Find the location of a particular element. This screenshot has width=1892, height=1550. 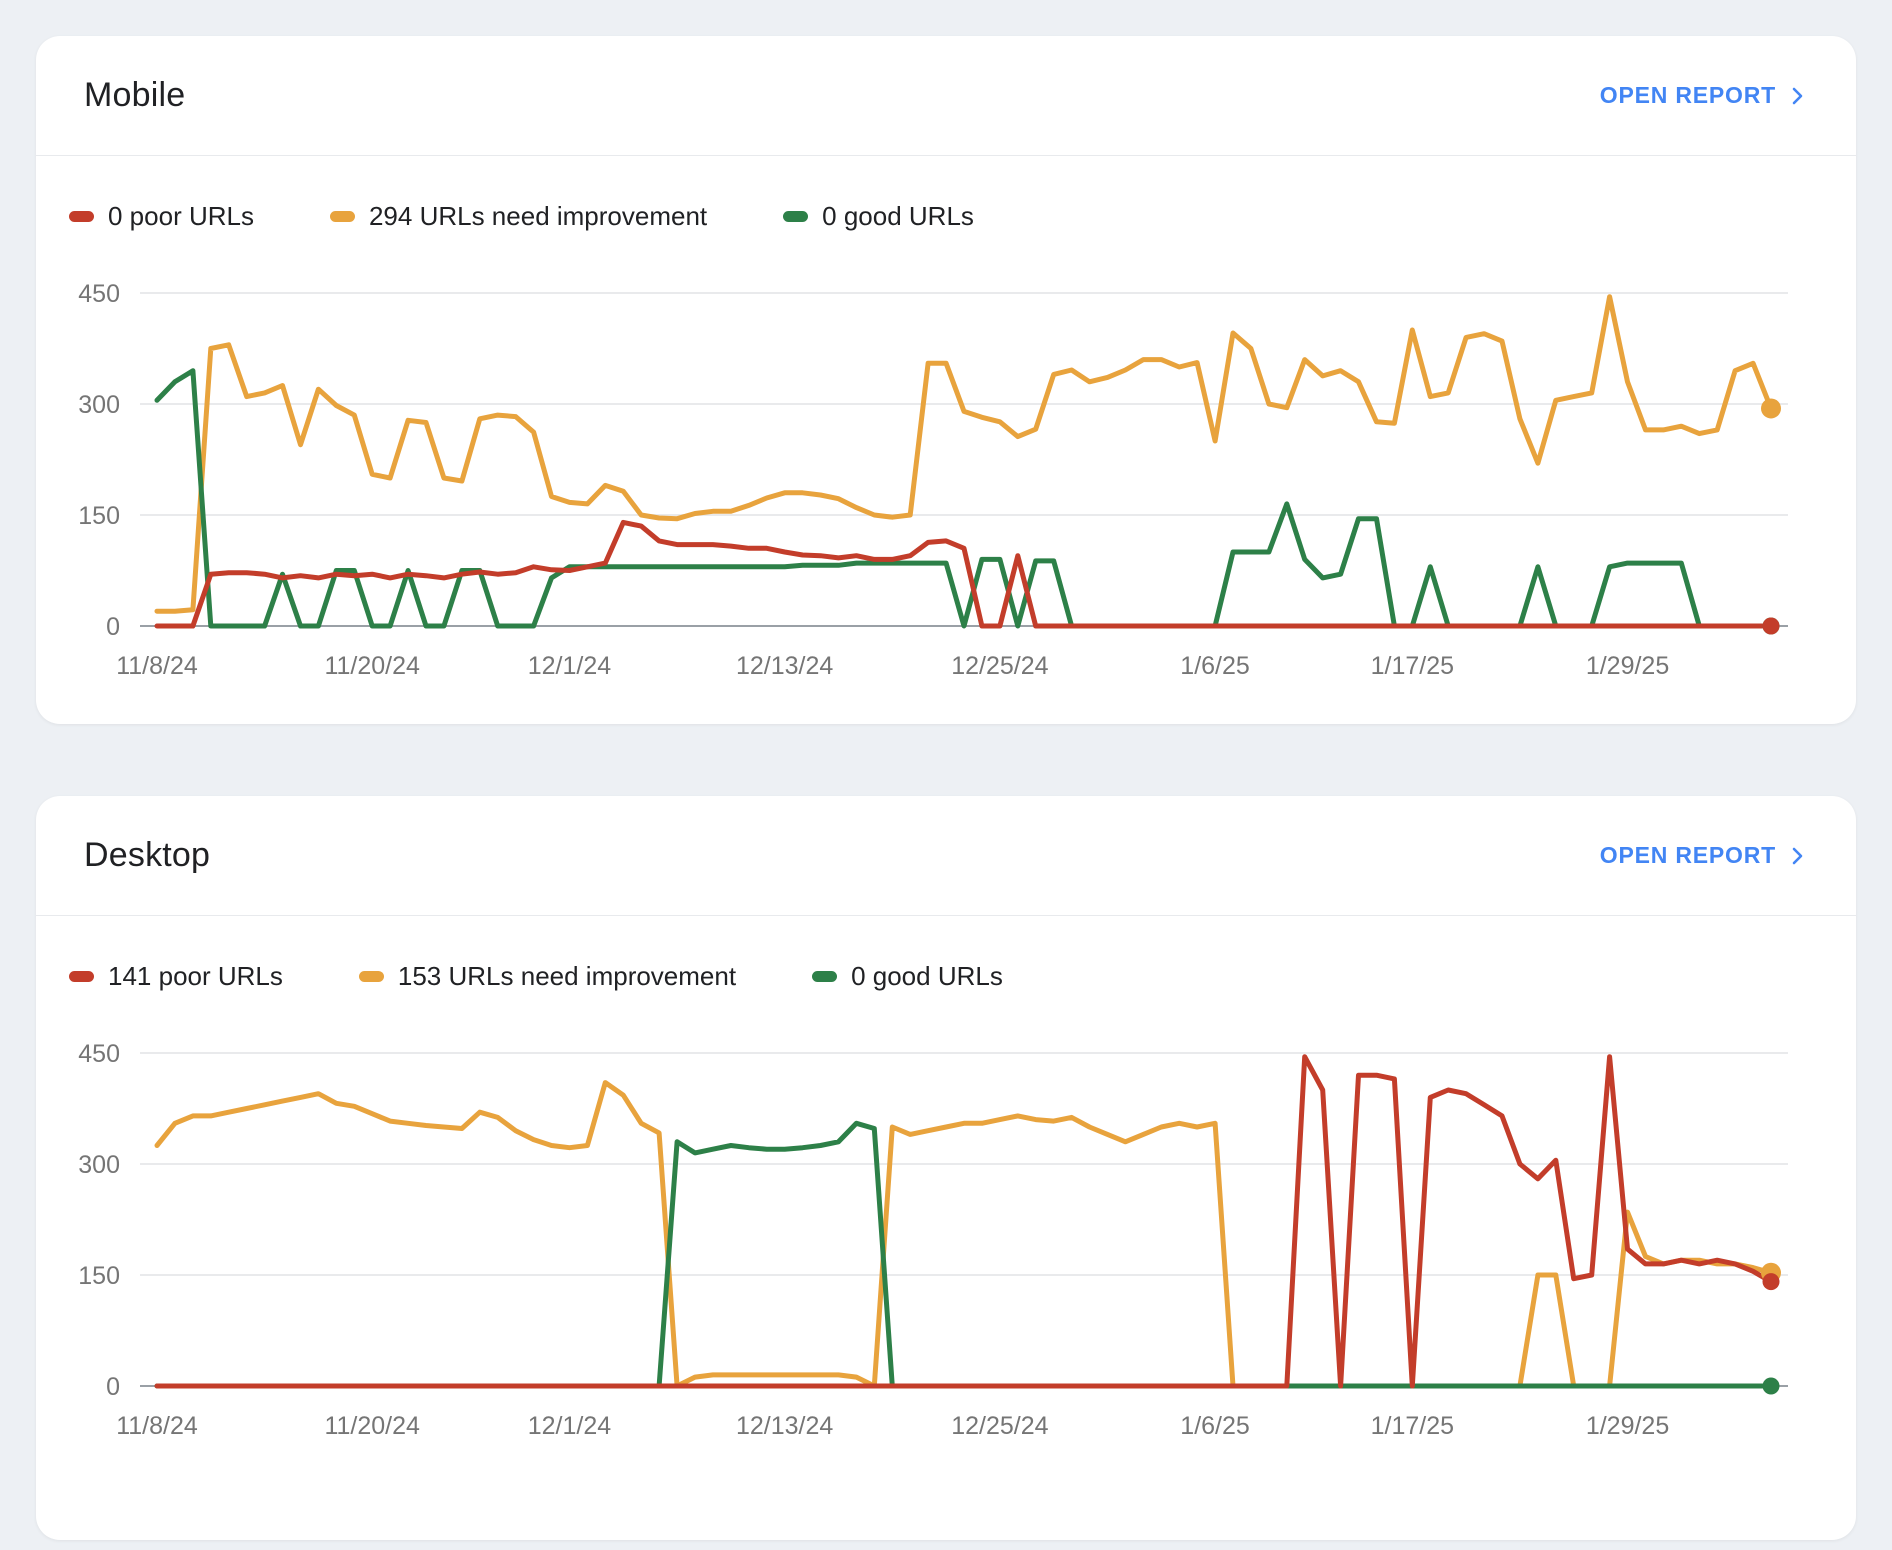

desktop-card-header: Desktop OPEN REPORT is located at coordinates (946, 855).